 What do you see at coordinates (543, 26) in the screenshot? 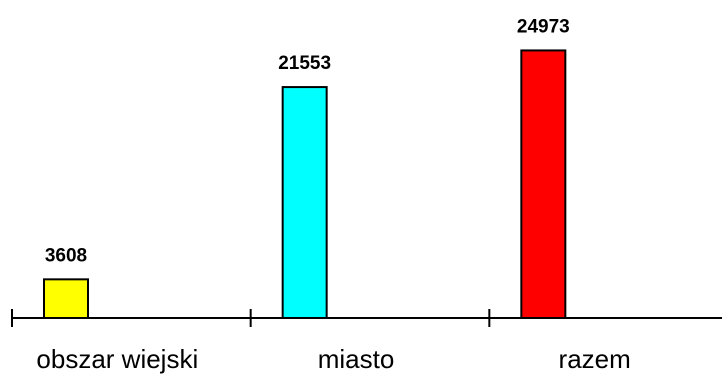
I see `value-label-2: 24973` at bounding box center [543, 26].